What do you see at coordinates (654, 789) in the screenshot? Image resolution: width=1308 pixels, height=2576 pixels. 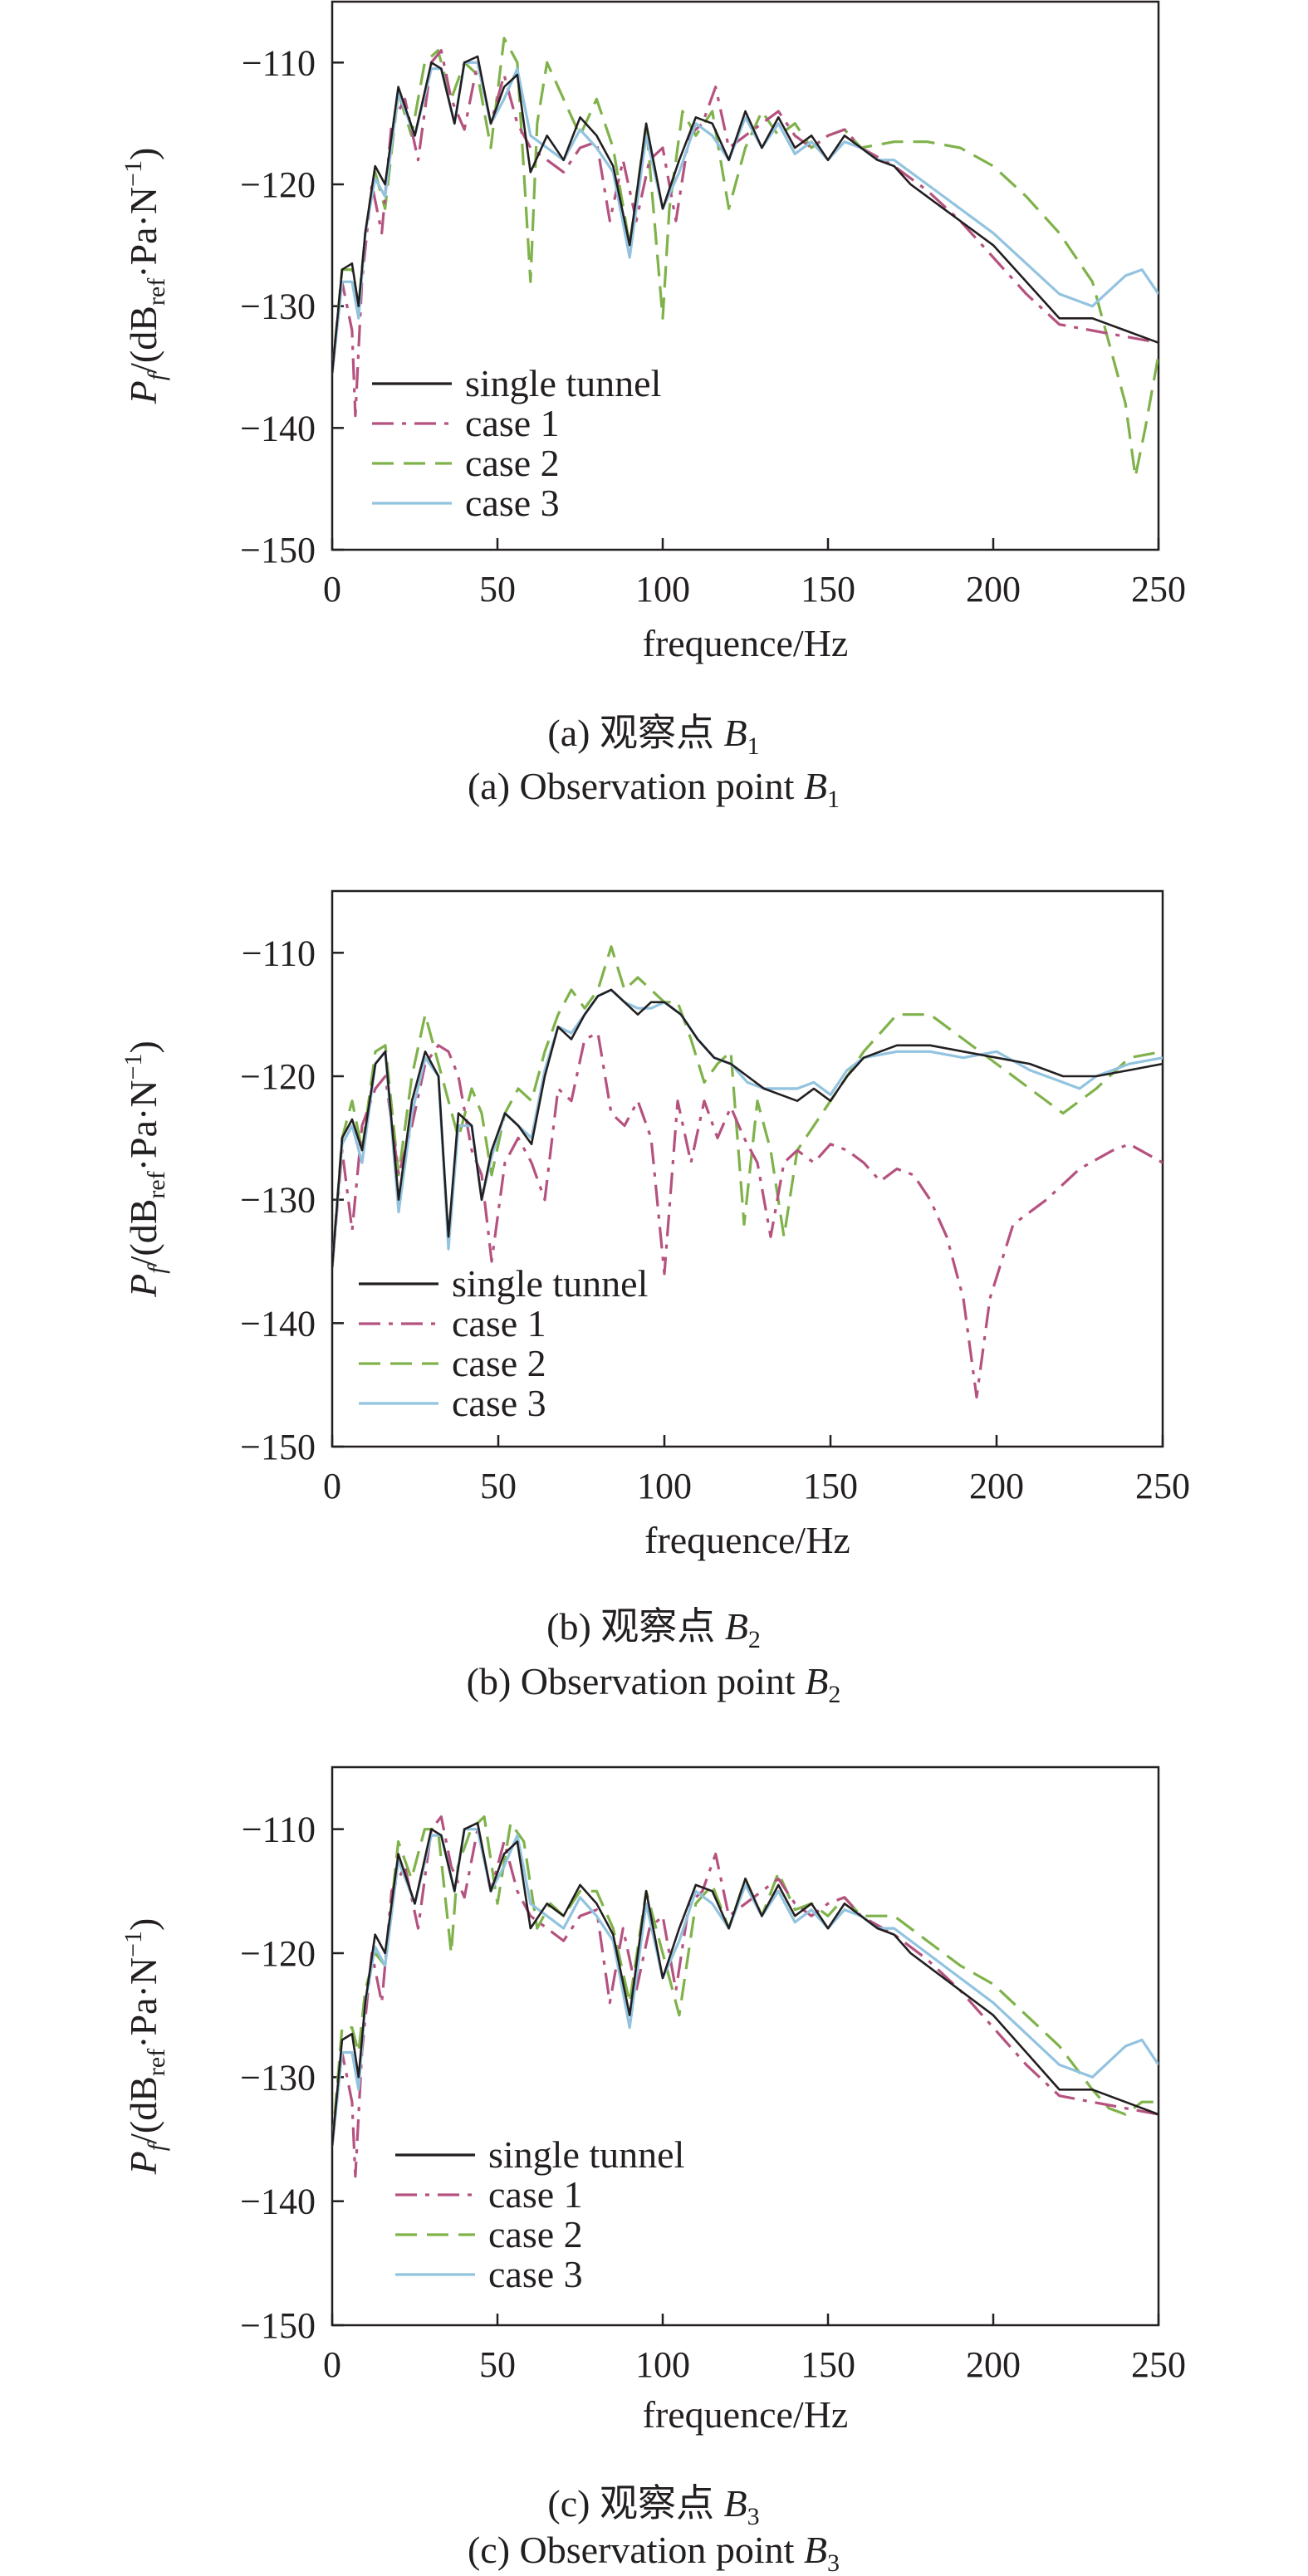 I see `caption-en: (a) Observation point B1` at bounding box center [654, 789].